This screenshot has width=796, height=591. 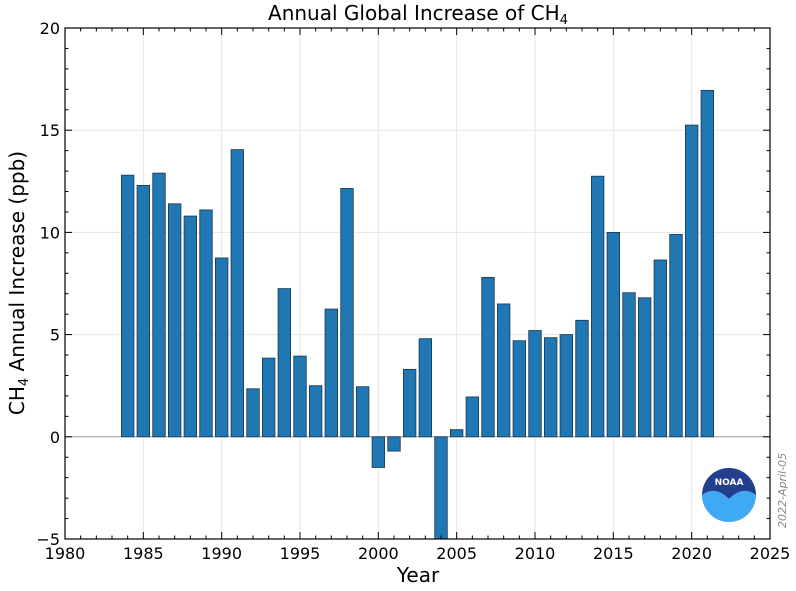 I want to click on x-tick-label: 2015, so click(x=613, y=553).